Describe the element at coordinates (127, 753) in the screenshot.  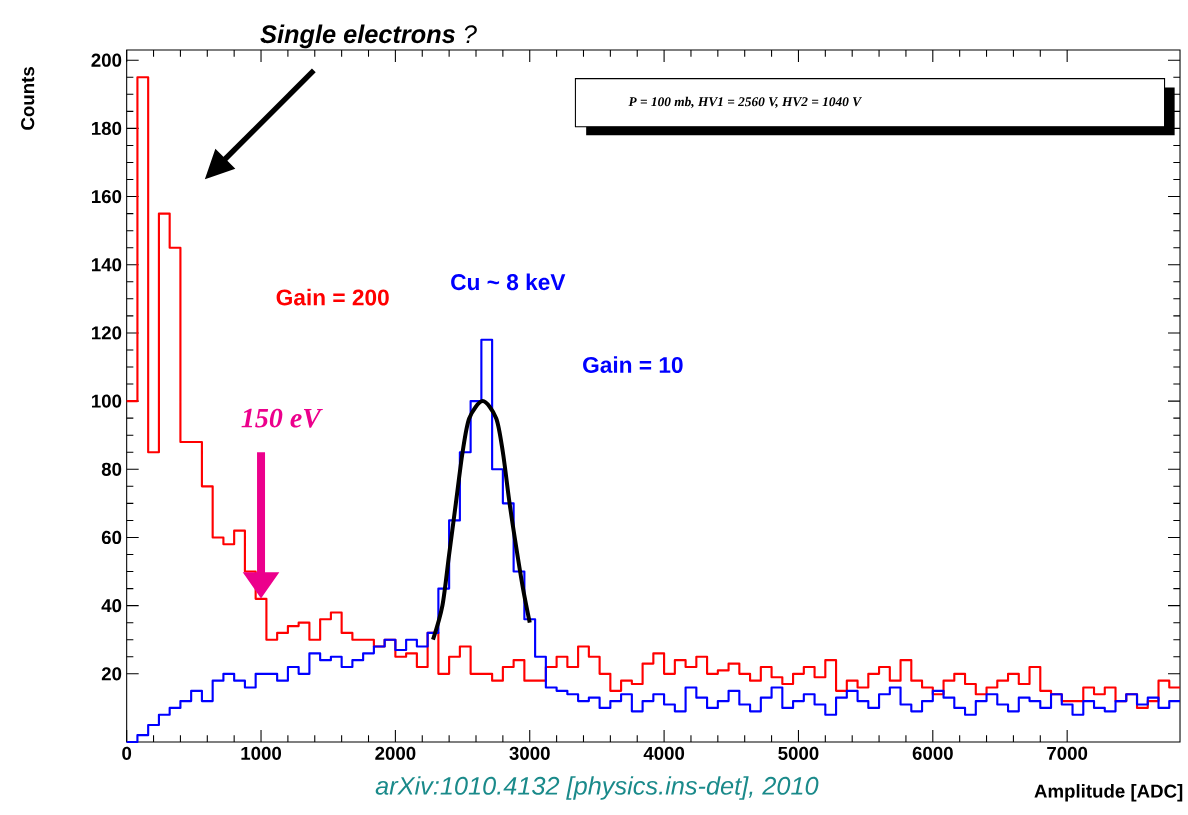
I see `x-tick-label: 0` at that location.